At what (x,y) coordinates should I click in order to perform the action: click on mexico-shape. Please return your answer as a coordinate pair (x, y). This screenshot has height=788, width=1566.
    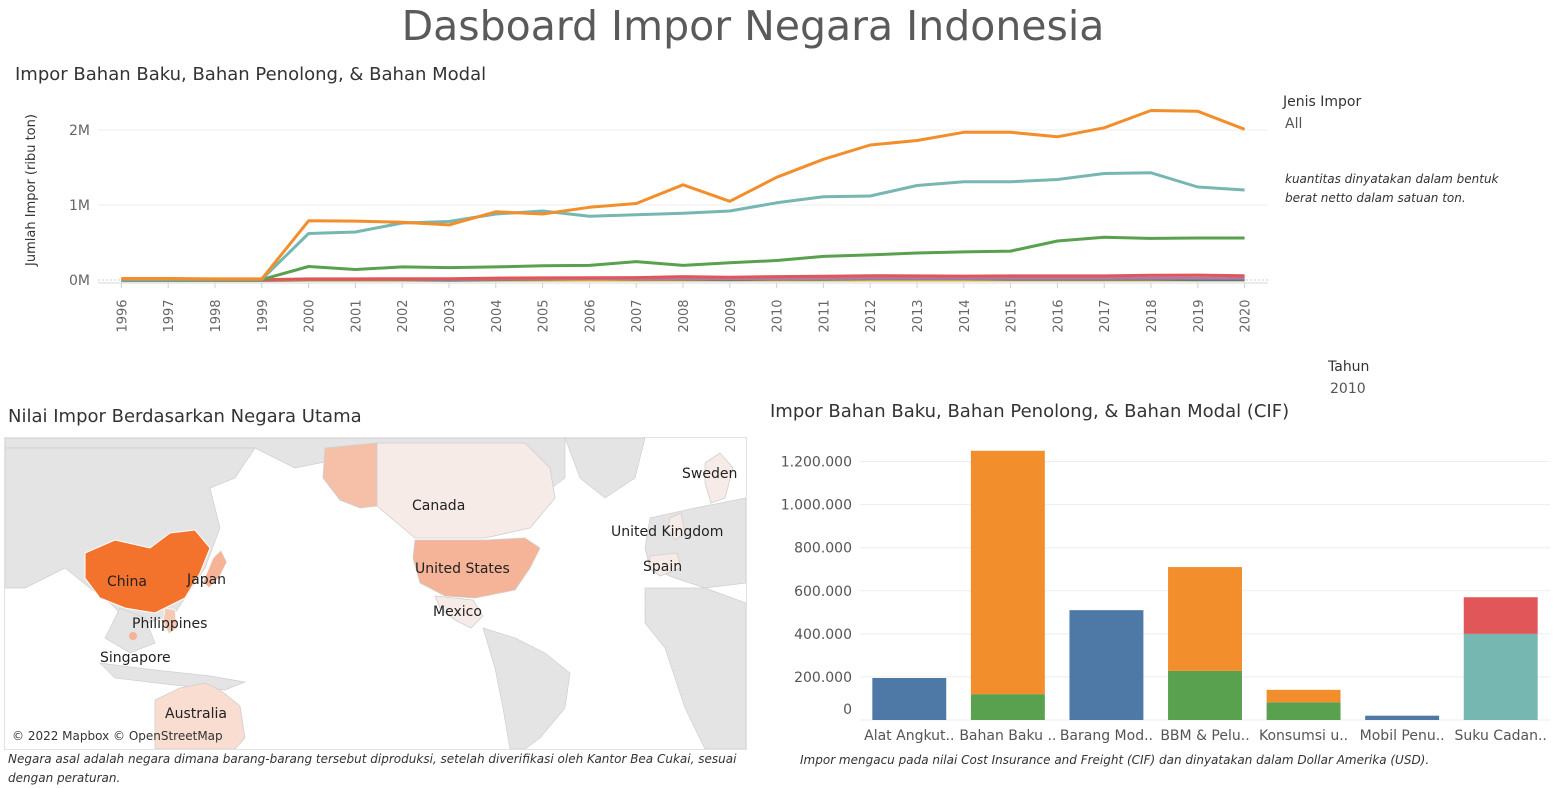
    Looking at the image, I should click on (459, 612).